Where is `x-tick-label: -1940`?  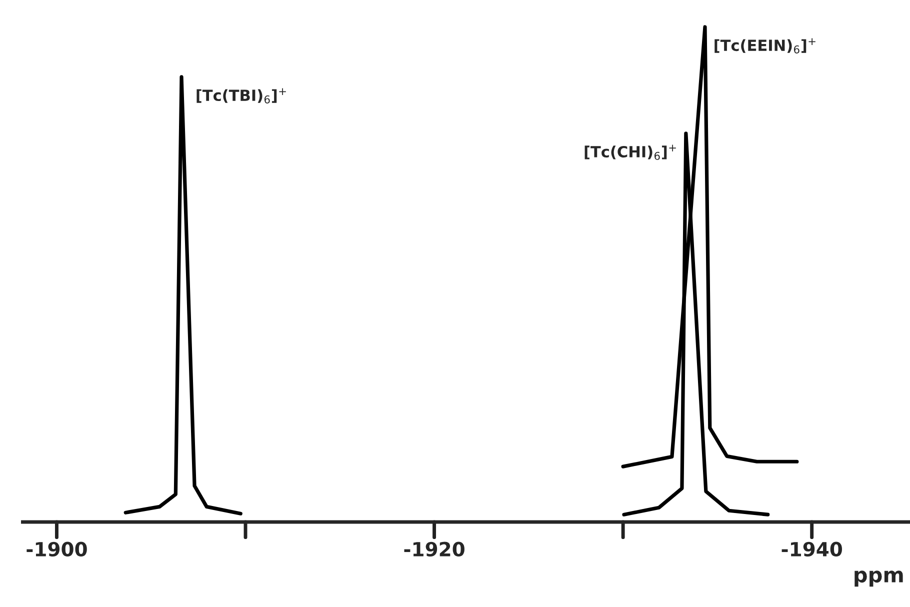 x-tick-label: -1940 is located at coordinates (812, 549).